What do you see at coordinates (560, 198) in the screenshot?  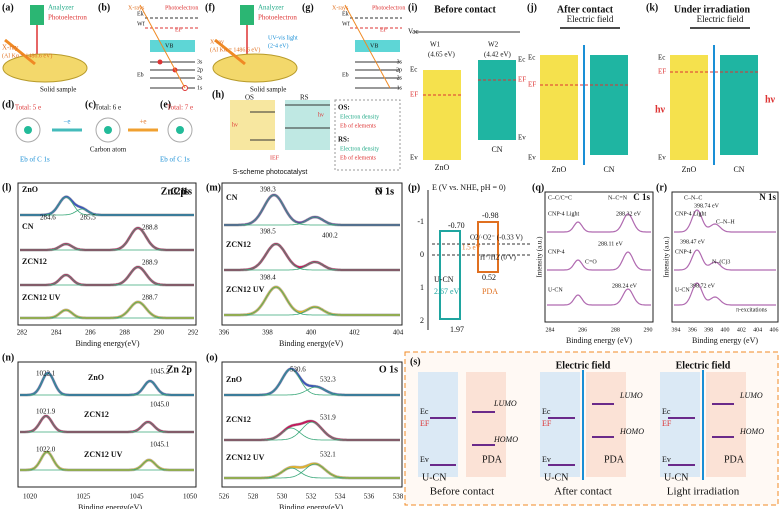 I see `label: C–C/C=C` at bounding box center [560, 198].